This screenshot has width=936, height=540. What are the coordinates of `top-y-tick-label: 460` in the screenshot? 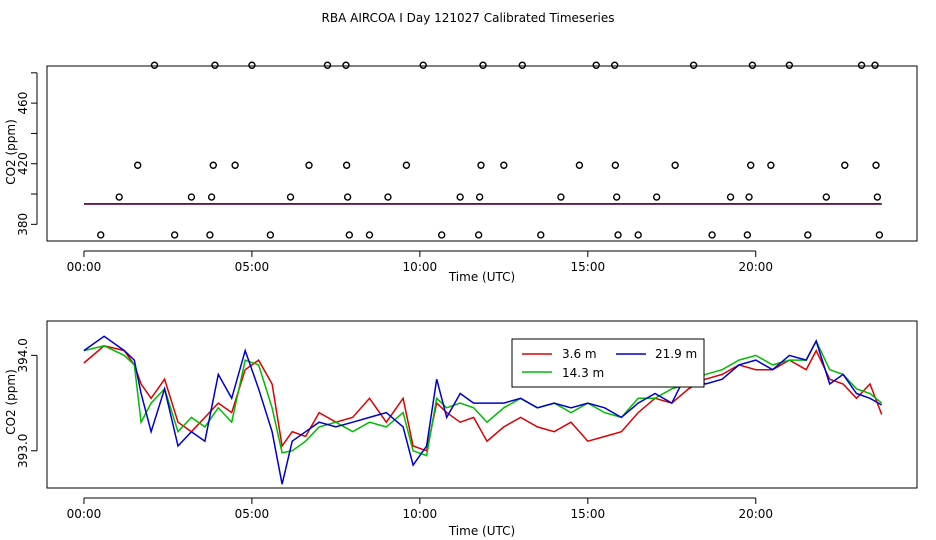 It's located at (23, 103).